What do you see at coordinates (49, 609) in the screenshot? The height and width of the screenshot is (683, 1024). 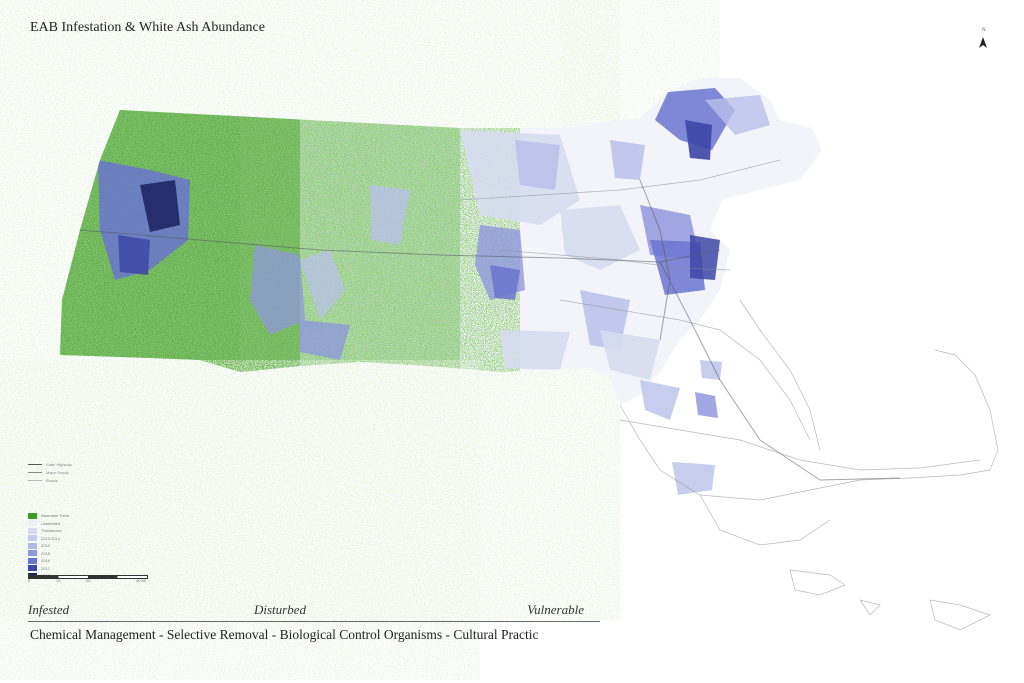 I see `spectrum-label-infested: Infested` at bounding box center [49, 609].